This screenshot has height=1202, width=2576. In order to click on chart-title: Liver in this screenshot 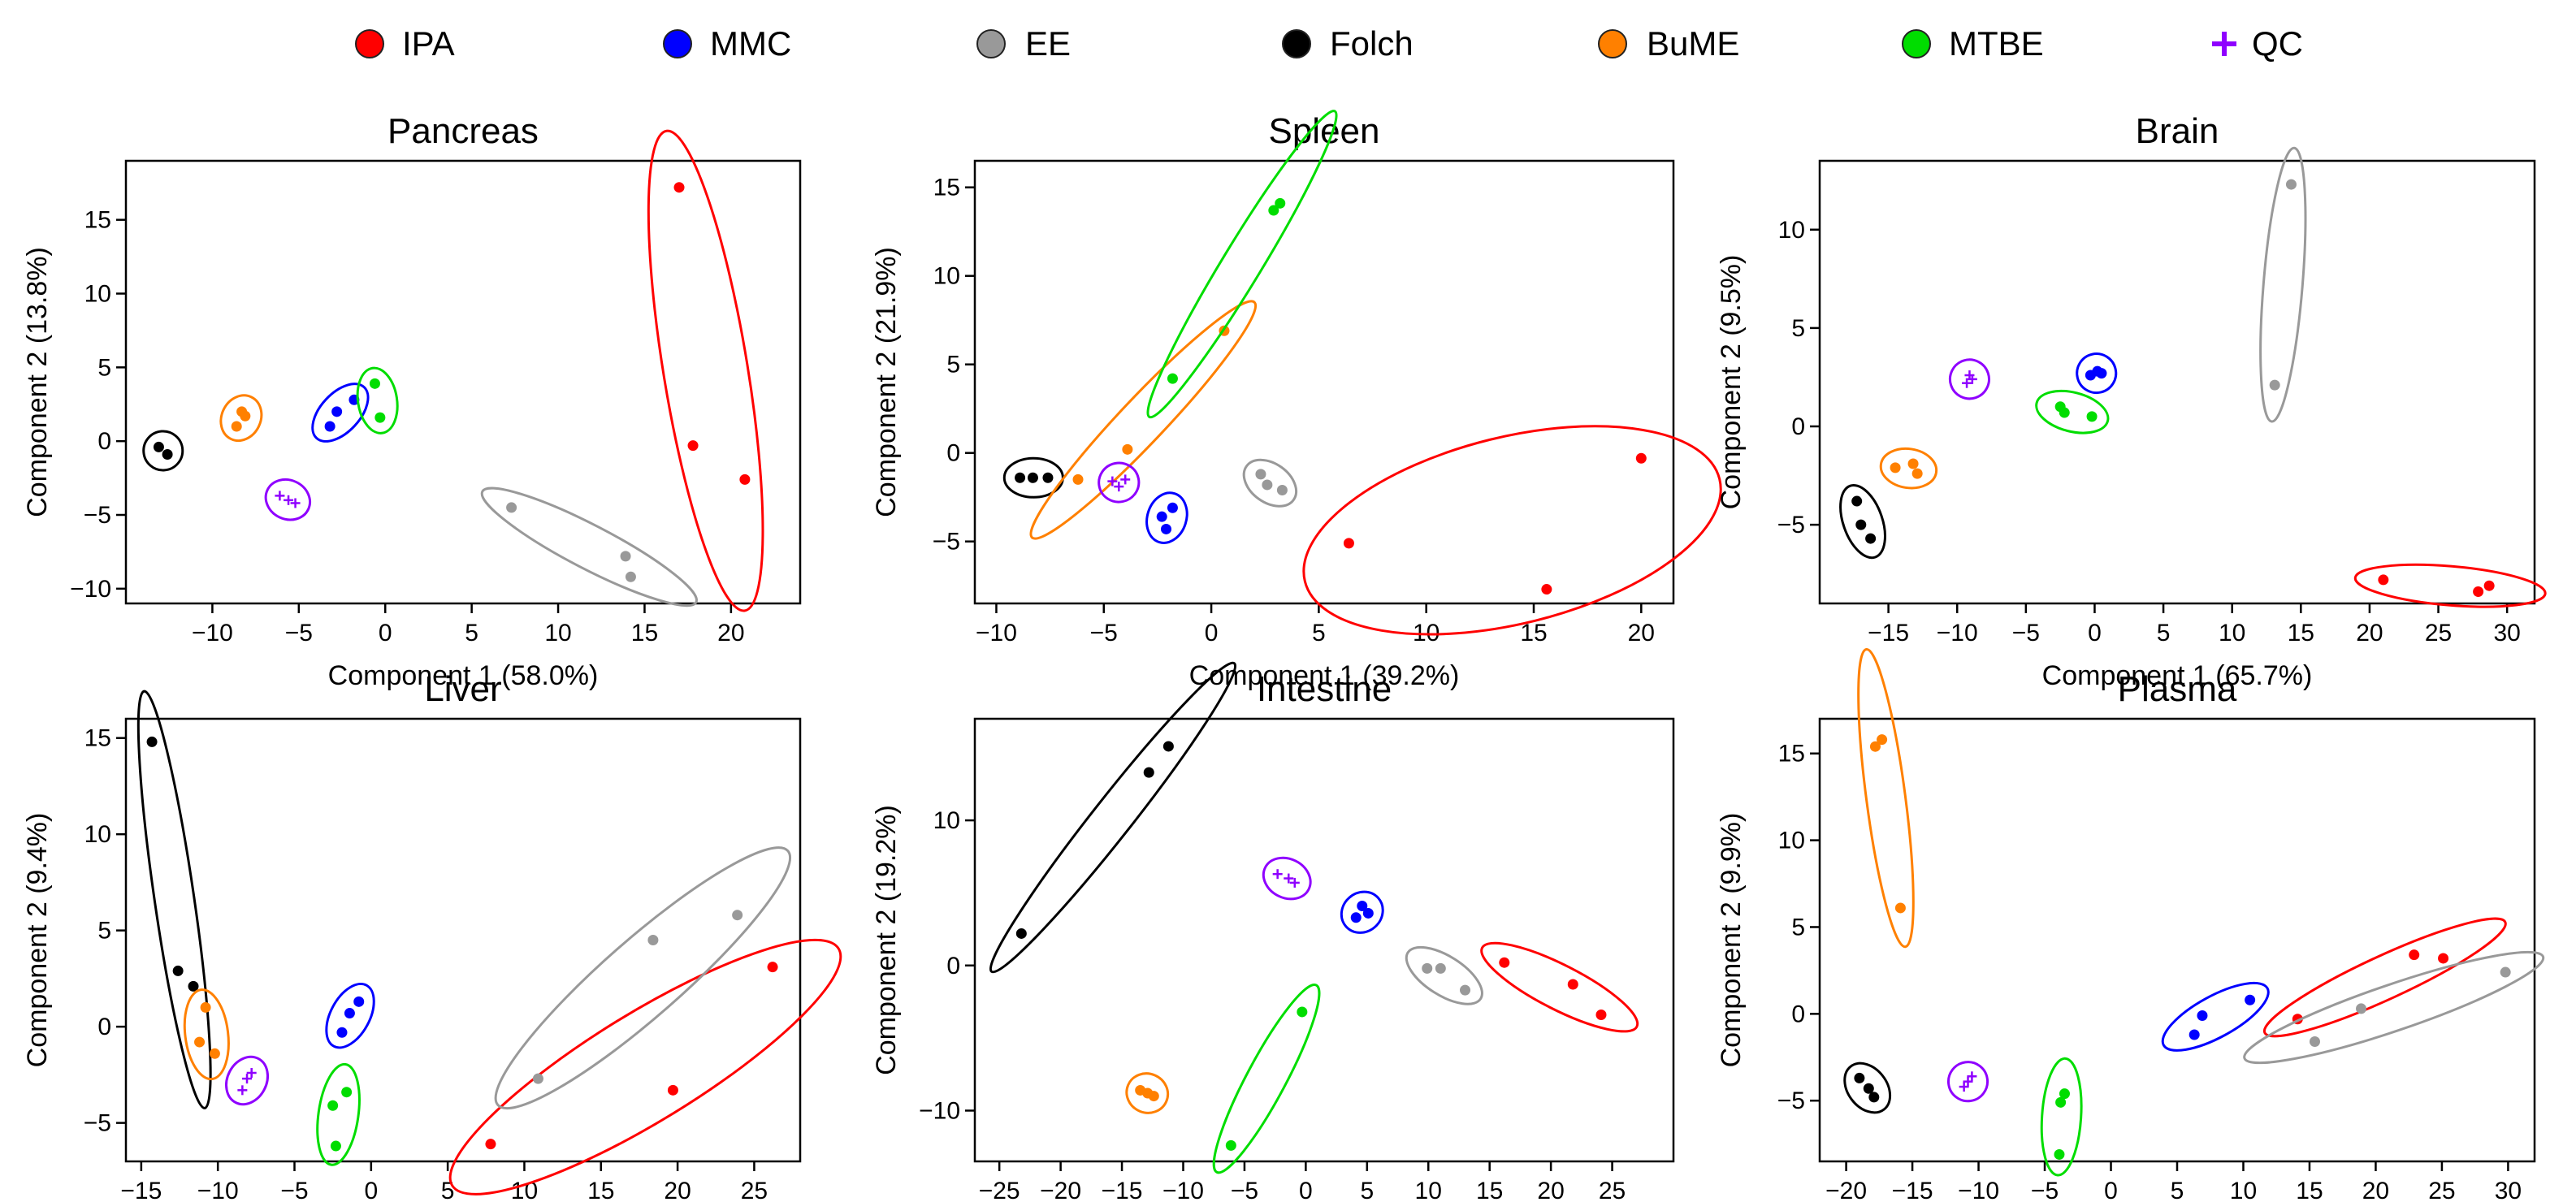, I will do `click(462, 689)`.